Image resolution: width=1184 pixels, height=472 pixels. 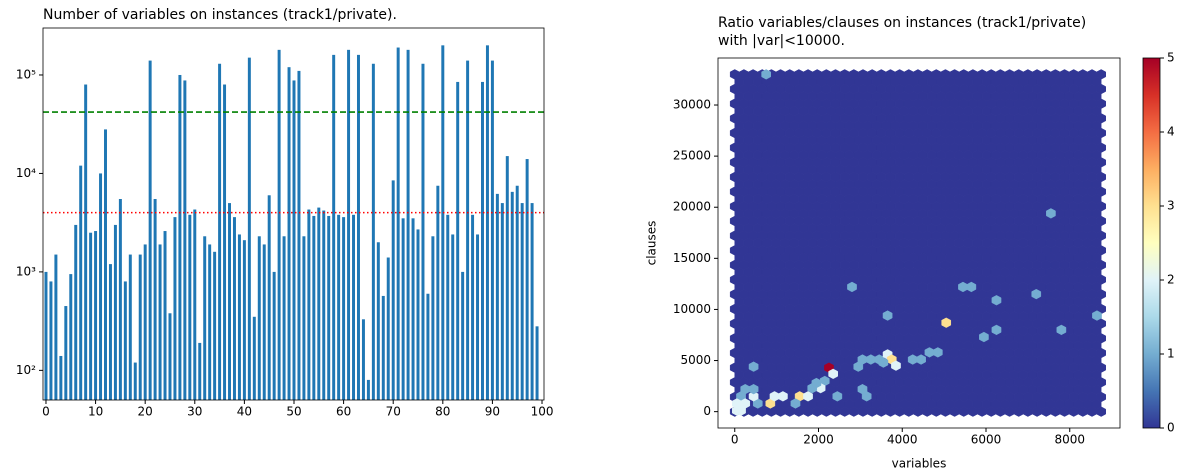 What do you see at coordinates (1171, 280) in the screenshot?
I see `colorbar-tick-label: 2` at bounding box center [1171, 280].